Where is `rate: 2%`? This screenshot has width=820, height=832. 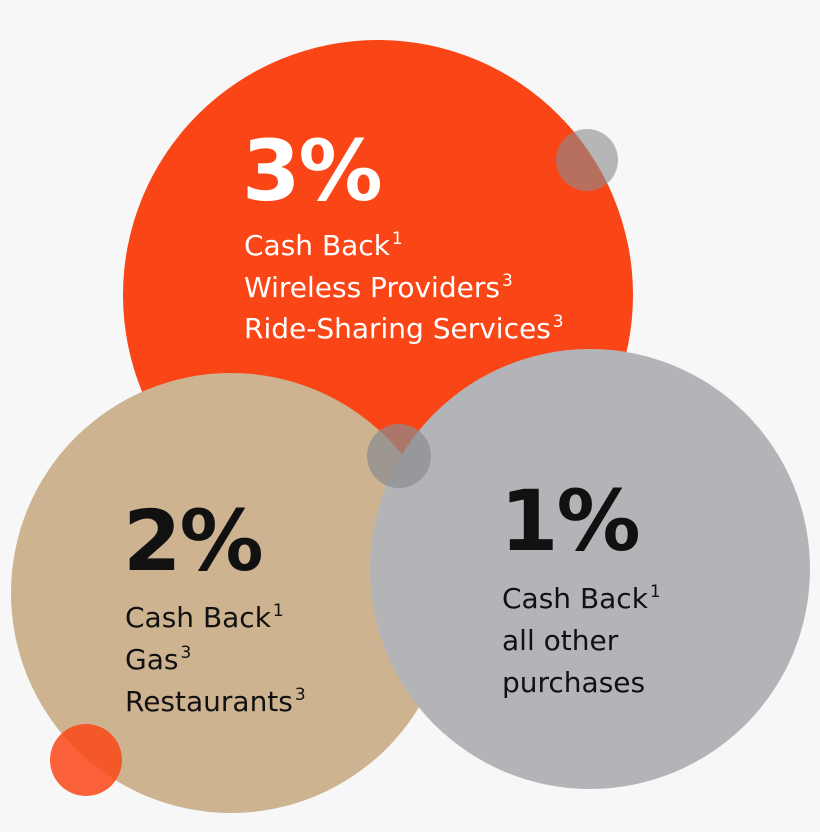 rate: 2% is located at coordinates (192, 541).